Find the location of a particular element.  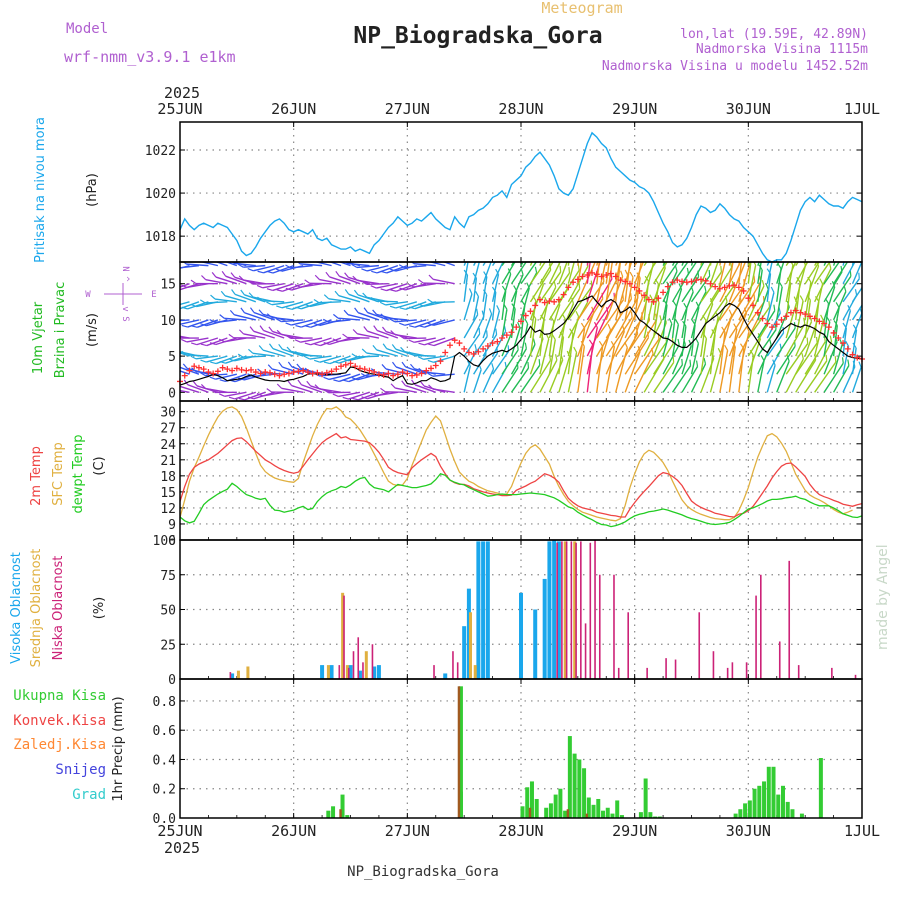

x-tick-label-top: 26JUN is located at coordinates (293, 109).